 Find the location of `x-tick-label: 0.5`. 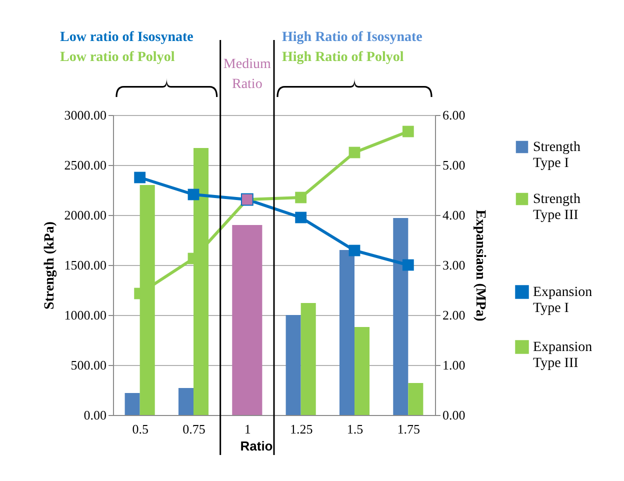

x-tick-label: 0.5 is located at coordinates (140, 429).